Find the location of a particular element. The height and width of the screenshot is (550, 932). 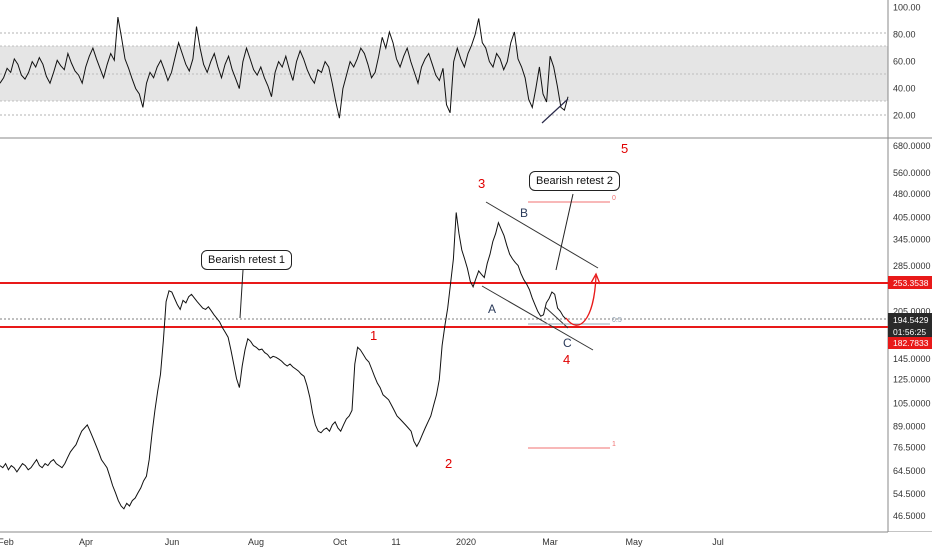

countdown-tag-text: 01:56:25 is located at coordinates (909, 332).